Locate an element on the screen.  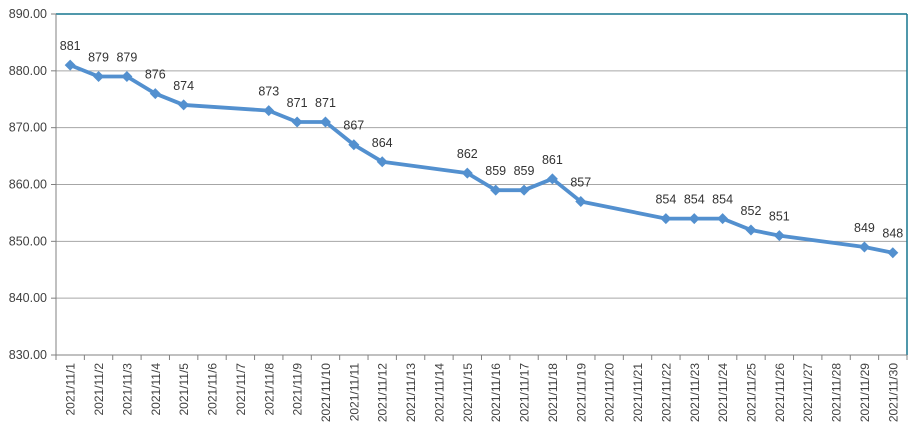
x-tick-label: 2021/11/9 is located at coordinates (298, 389).